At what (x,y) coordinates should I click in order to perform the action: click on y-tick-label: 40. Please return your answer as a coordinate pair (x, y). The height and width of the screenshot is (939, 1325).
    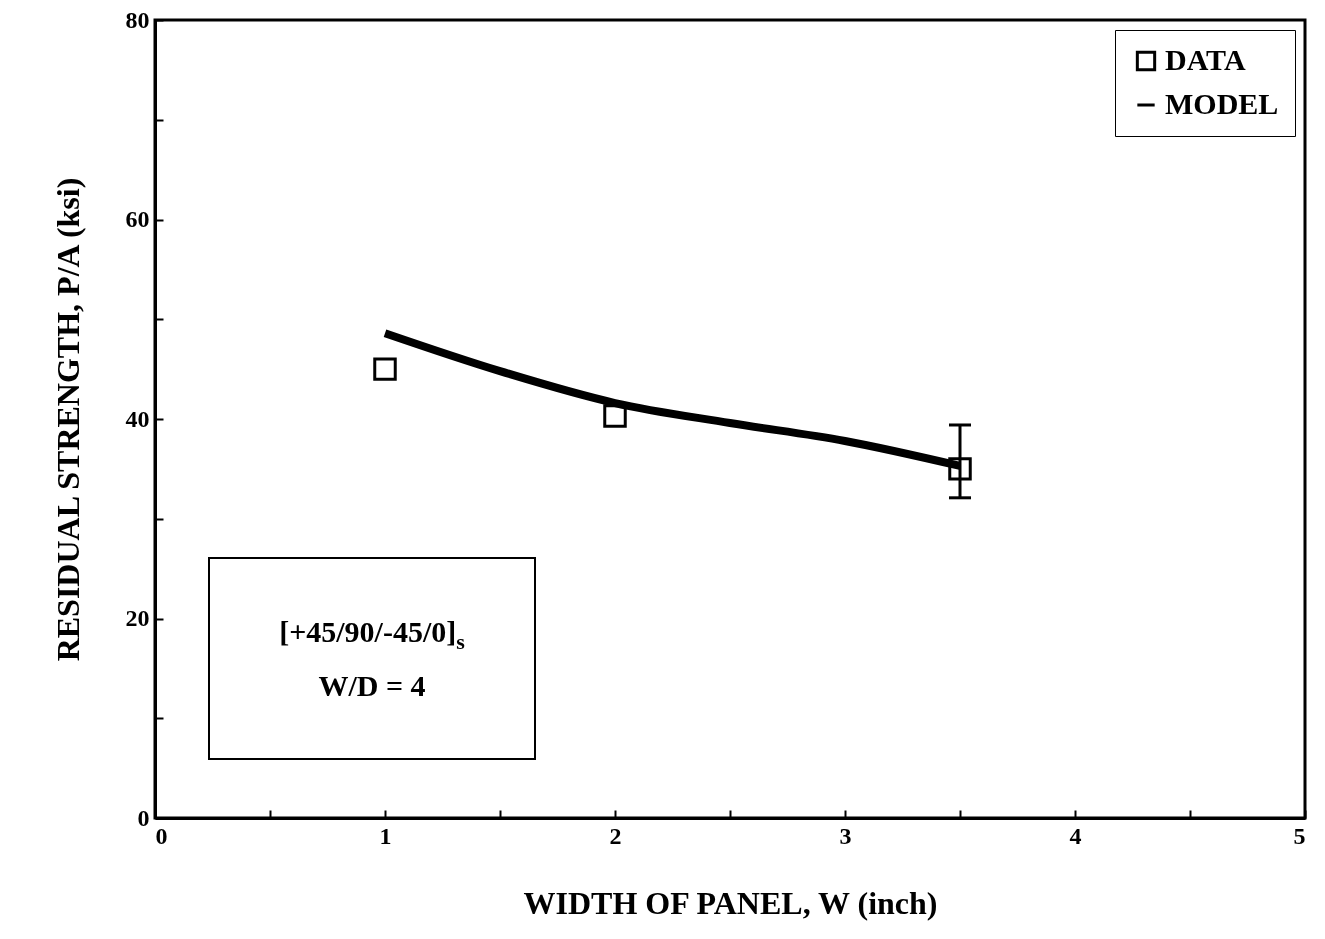
    Looking at the image, I should click on (137, 418).